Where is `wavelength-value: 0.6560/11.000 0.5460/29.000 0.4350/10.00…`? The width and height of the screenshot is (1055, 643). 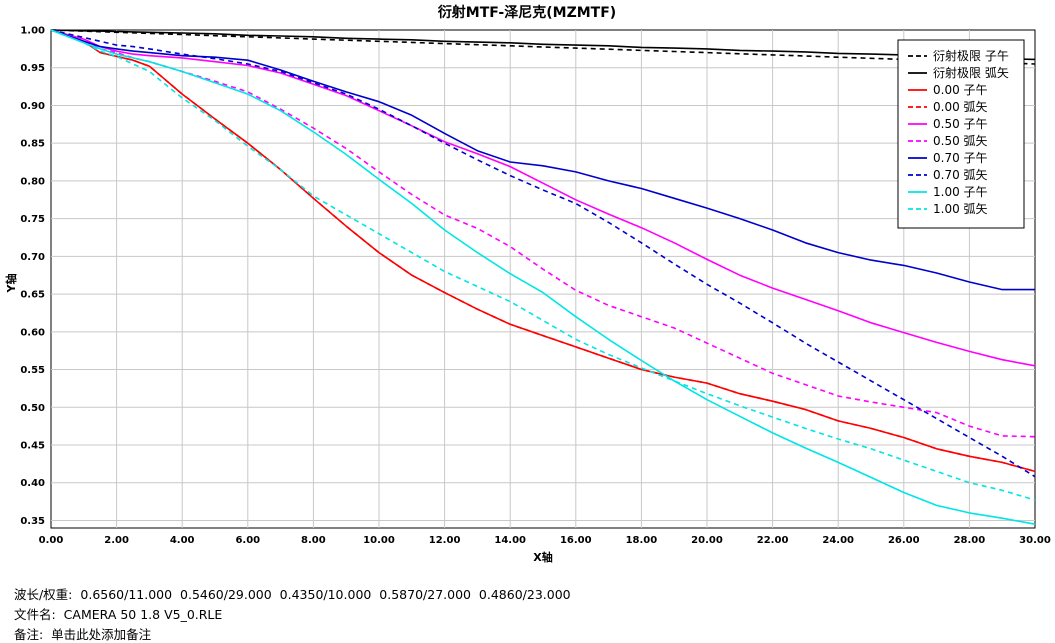 wavelength-value: 0.6560/11.000 0.5460/29.000 0.4350/10.00… is located at coordinates (325, 594).